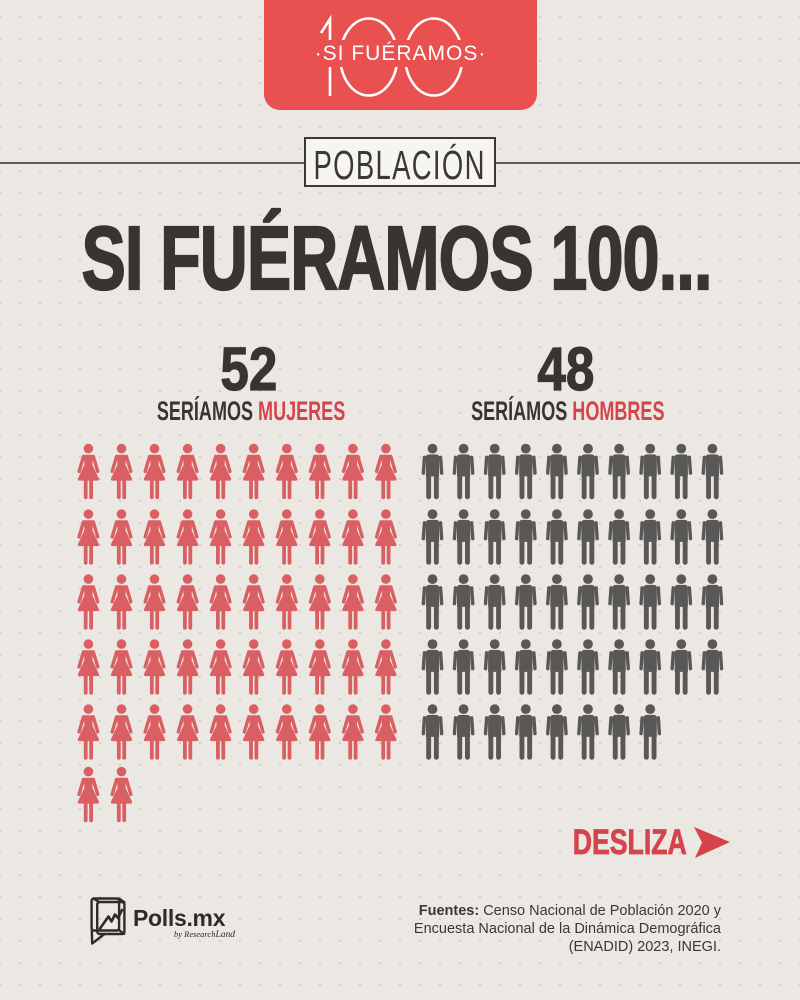 The height and width of the screenshot is (1000, 800). What do you see at coordinates (179, 918) in the screenshot?
I see `svg-text: Polls.mx` at bounding box center [179, 918].